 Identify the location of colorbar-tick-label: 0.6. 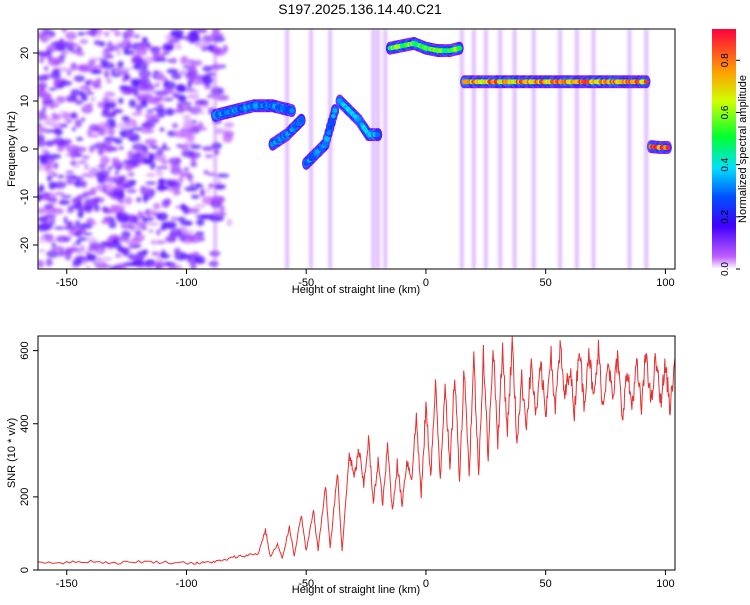
(725, 112).